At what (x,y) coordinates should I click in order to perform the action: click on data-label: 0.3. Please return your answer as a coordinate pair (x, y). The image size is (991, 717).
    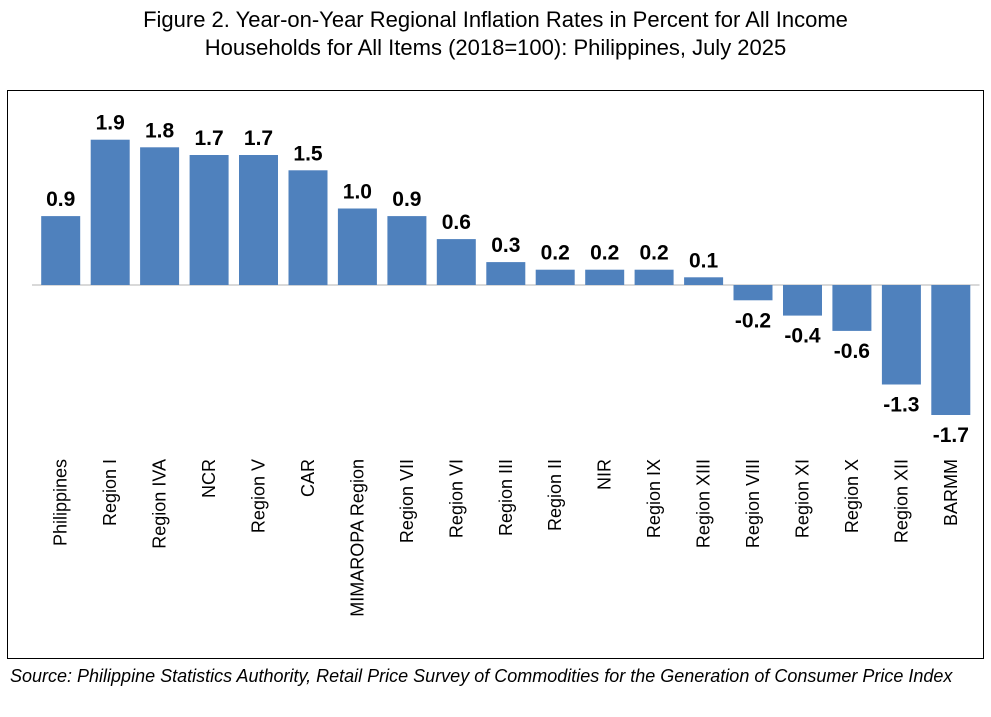
    Looking at the image, I should click on (505, 245).